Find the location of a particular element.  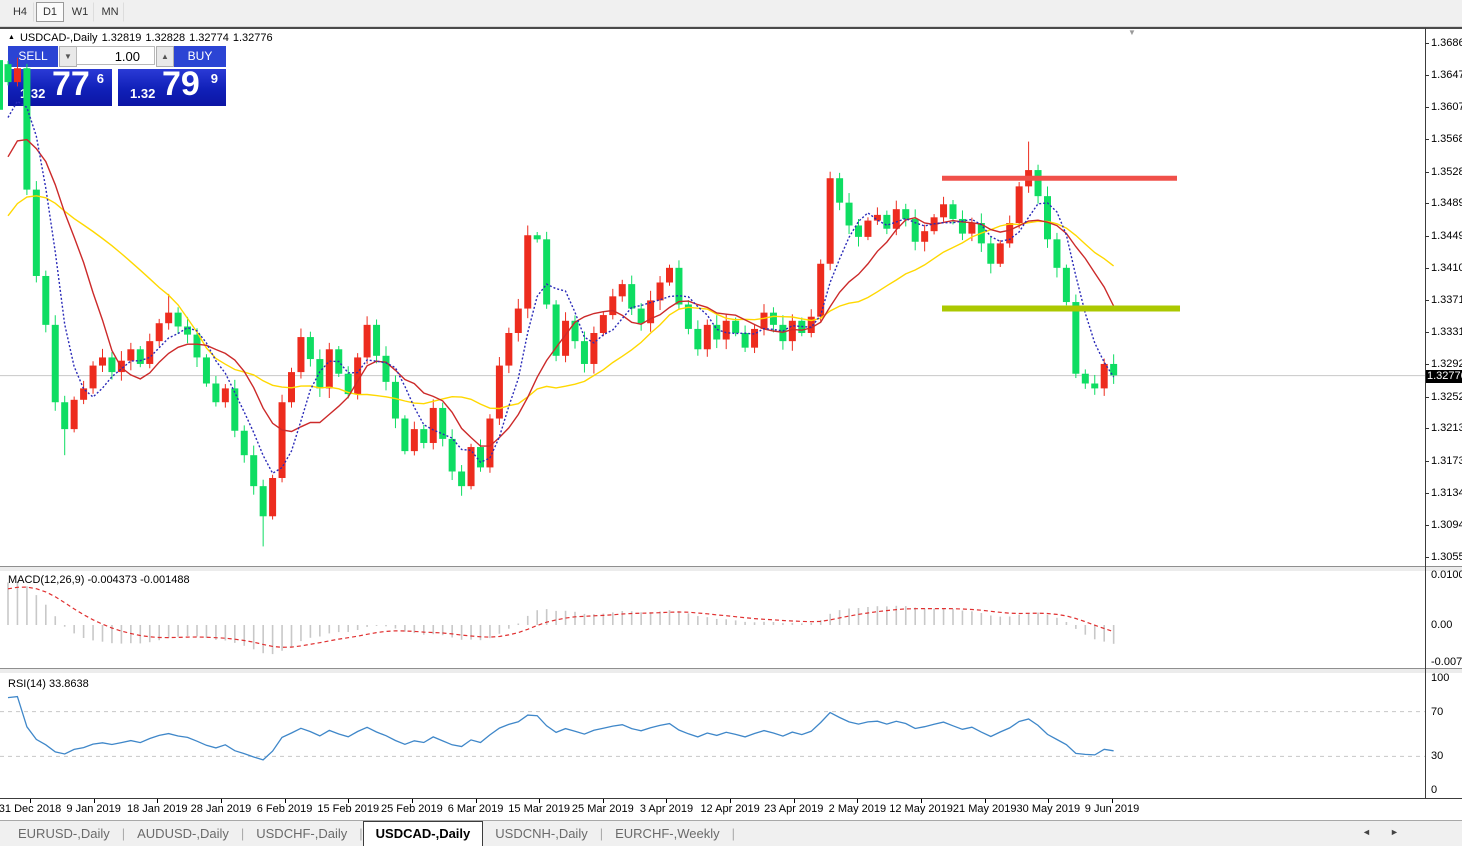

timeframe-button-d1: D1 is located at coordinates (50, 12).